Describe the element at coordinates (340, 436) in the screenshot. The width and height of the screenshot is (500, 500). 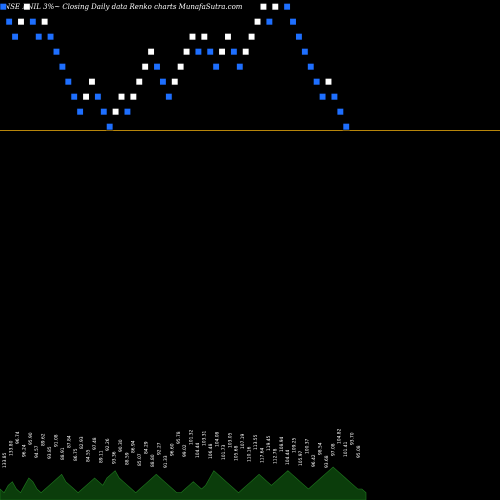
I see `volume-label: 104.82` at that location.